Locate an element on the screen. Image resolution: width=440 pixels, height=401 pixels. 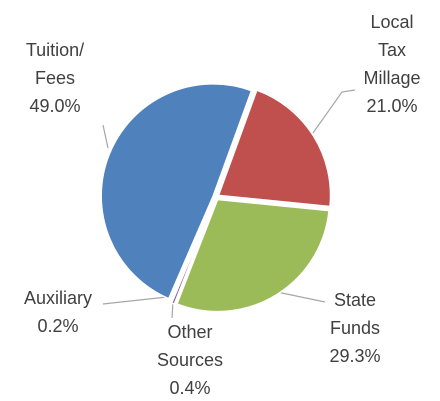
slice-label: Tuition/ Fees 49.0% is located at coordinates (55, 78).